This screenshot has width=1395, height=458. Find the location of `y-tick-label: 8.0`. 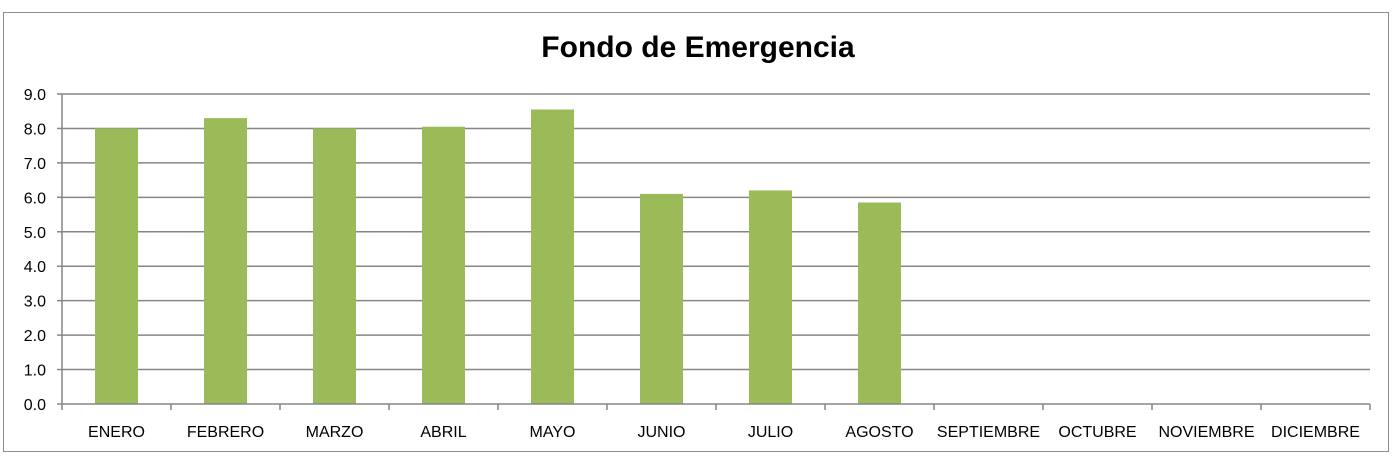

y-tick-label: 8.0 is located at coordinates (35, 129).